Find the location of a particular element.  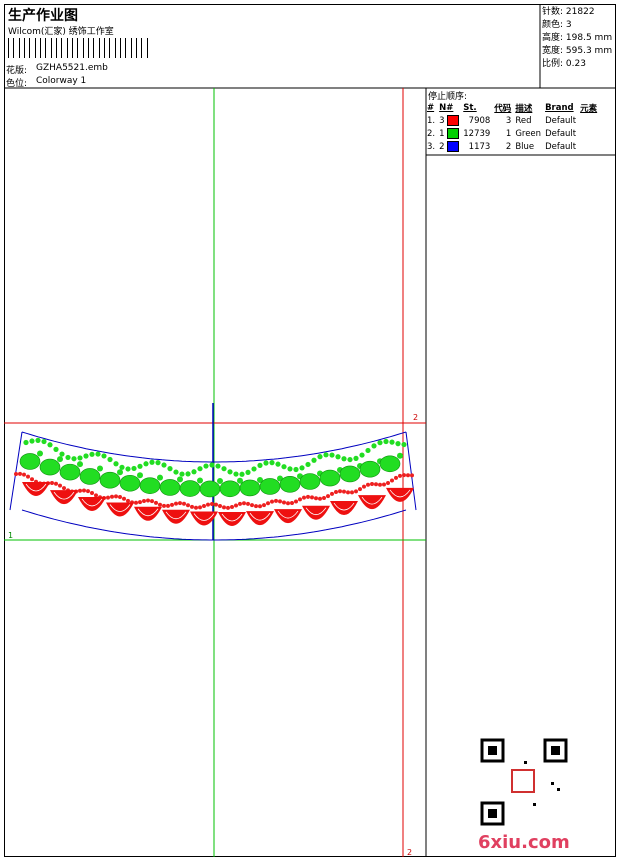

qr-logo is located at coordinates (523, 781).